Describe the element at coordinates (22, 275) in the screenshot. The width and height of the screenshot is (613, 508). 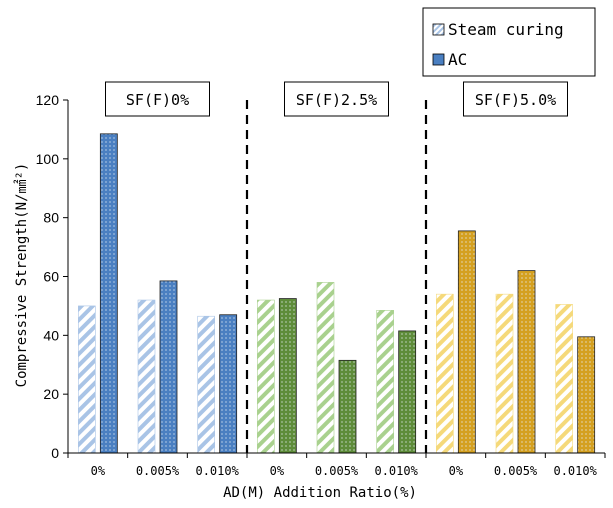
I see `y-axis-label: Compressive Strength(N/㎟²)` at that location.